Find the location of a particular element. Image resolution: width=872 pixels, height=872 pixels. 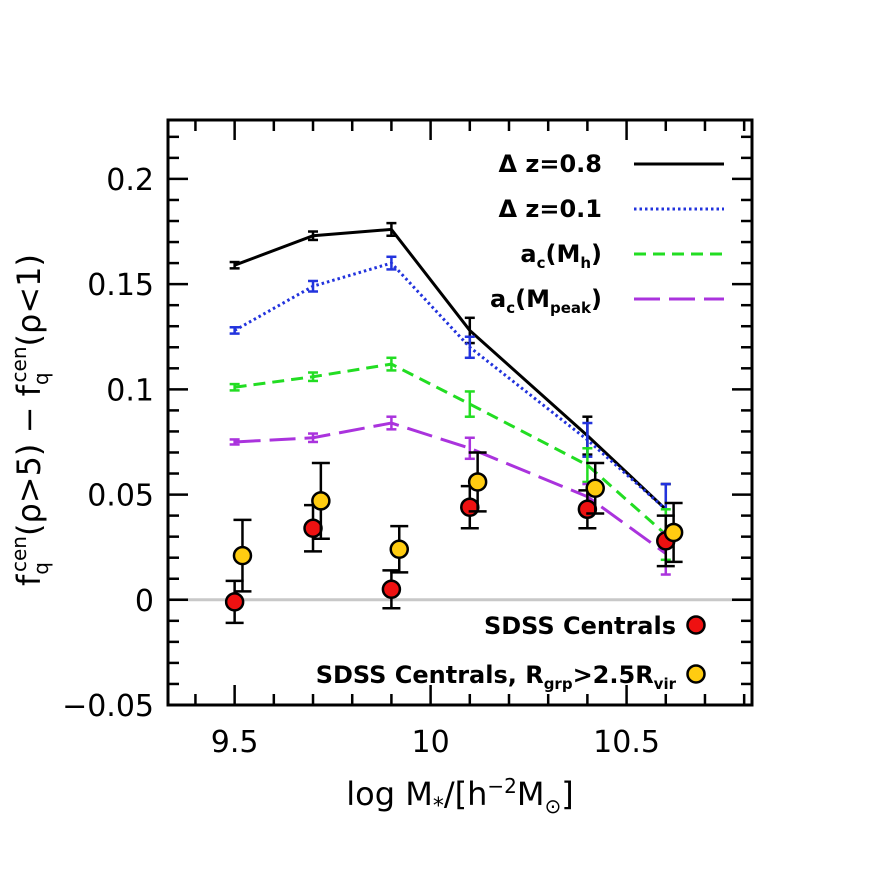

x-axis-label: log M*/[h−2M⊙] is located at coordinates (459, 796).